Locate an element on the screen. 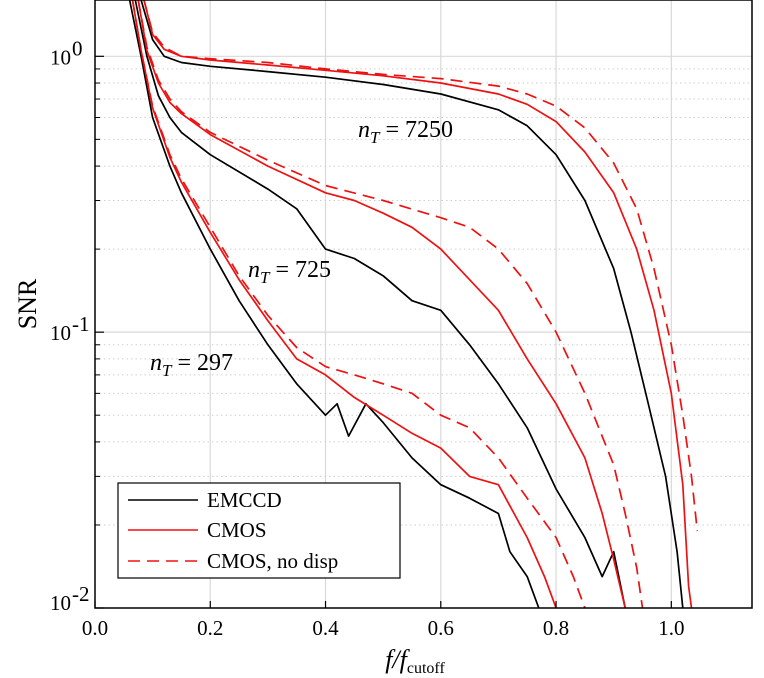  annotation-297-var: n is located at coordinates (156, 363).